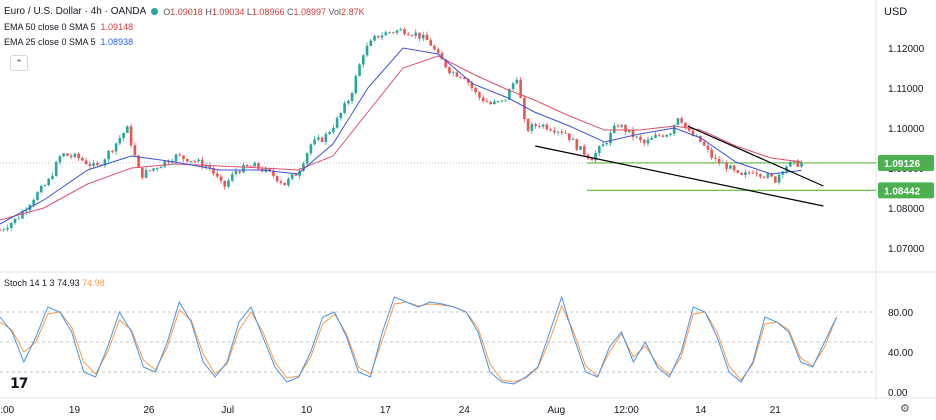 This screenshot has height=420, width=936. Describe the element at coordinates (93, 283) in the screenshot. I see `stoch-d-value: 74.98` at that location.